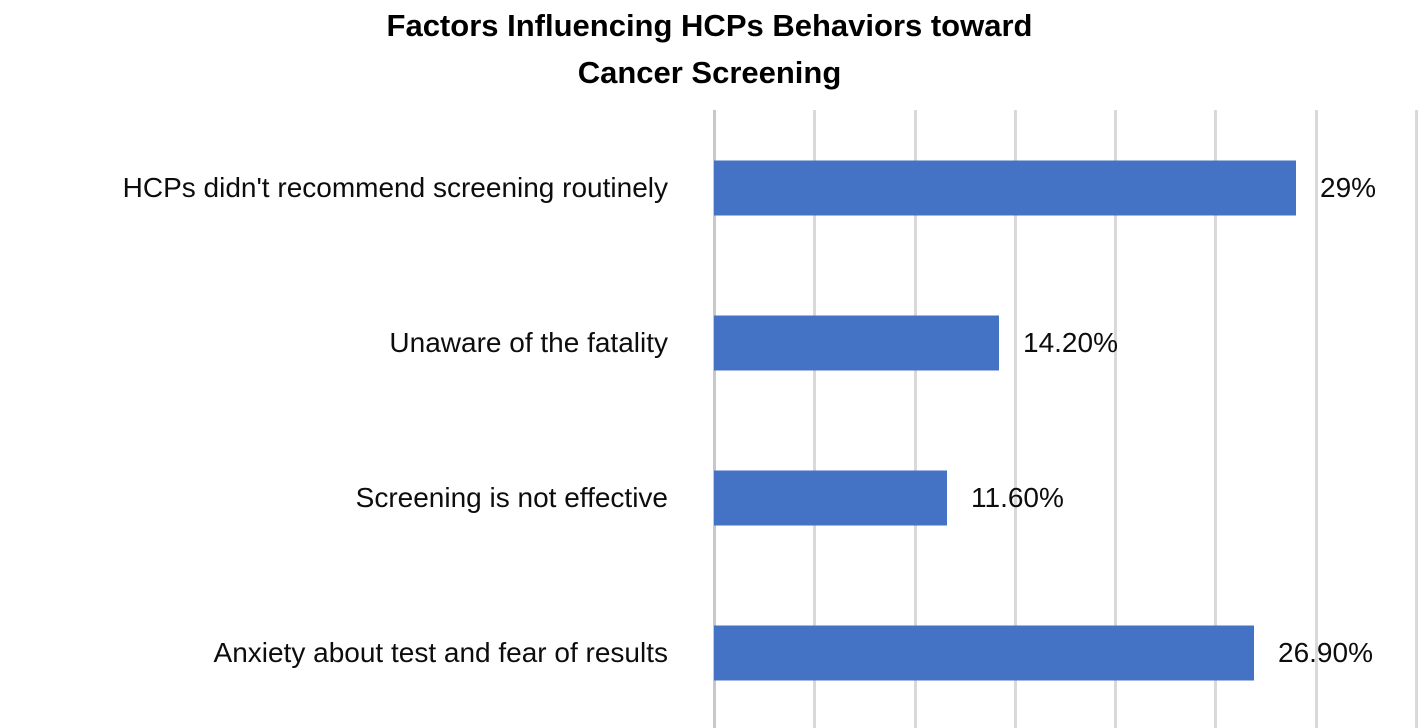 This screenshot has height=728, width=1419. Describe the element at coordinates (1348, 187) in the screenshot. I see `value-label: 29%` at that location.